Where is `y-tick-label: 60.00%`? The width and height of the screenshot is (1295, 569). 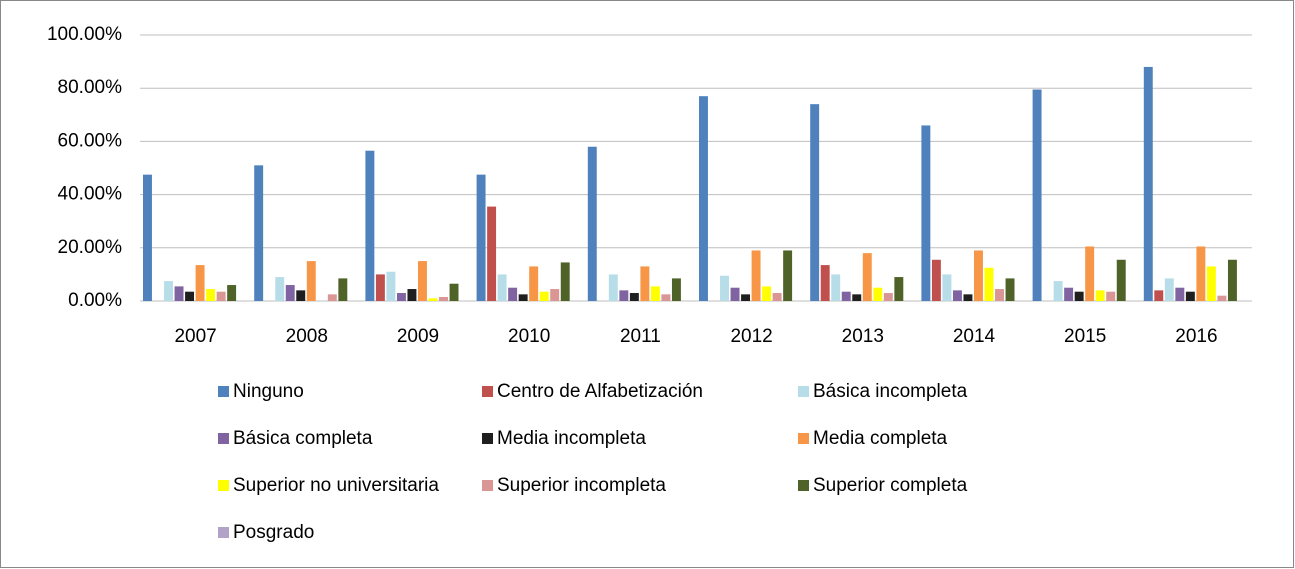 y-tick-label: 60.00% is located at coordinates (90, 140).